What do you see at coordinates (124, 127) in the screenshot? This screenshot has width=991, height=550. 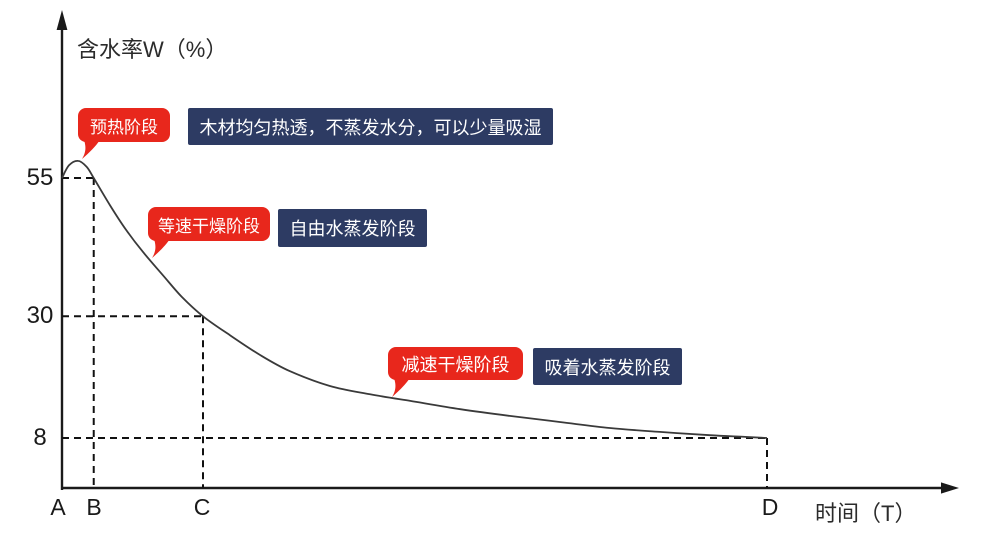 I see `stage-bubble-label: 预热阶段` at bounding box center [124, 127].